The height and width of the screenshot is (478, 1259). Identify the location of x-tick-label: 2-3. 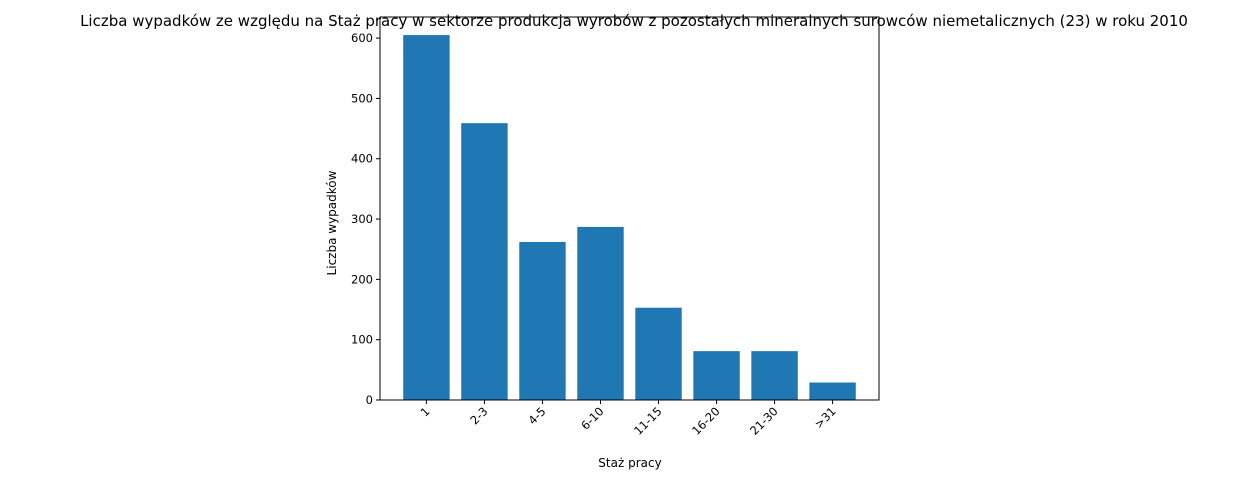
(478, 415).